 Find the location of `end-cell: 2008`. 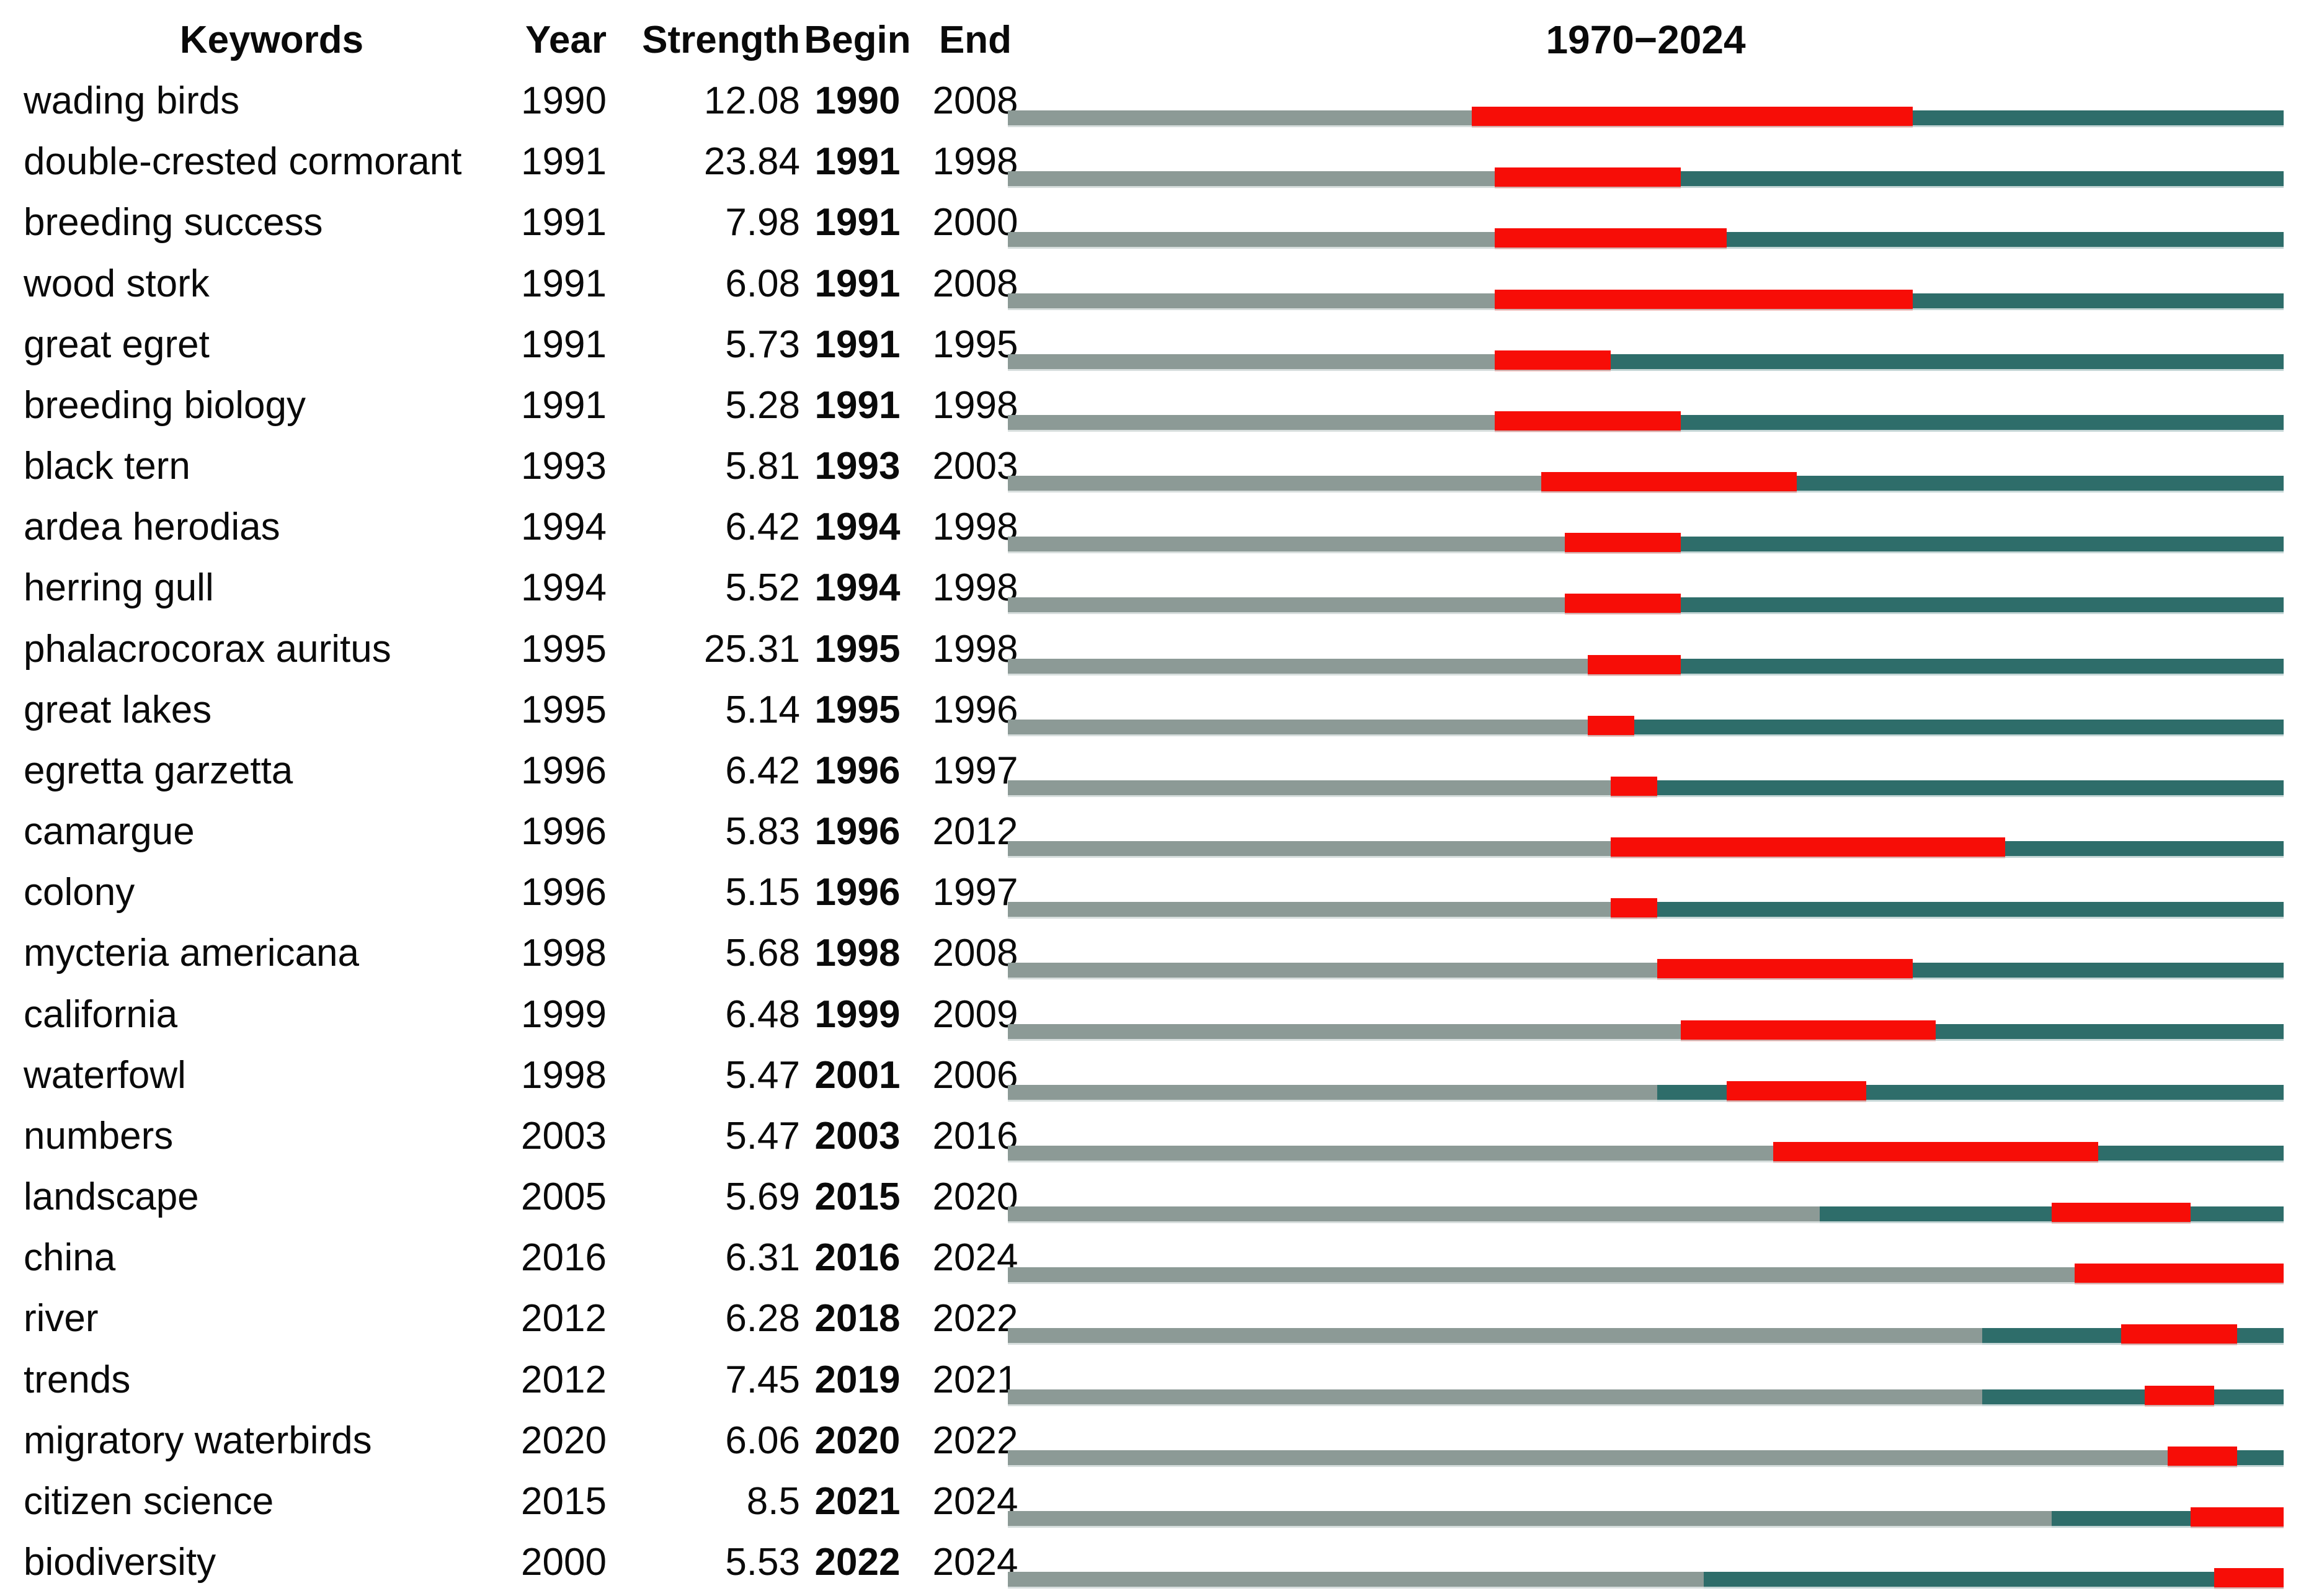

end-cell: 2008 is located at coordinates (975, 283).